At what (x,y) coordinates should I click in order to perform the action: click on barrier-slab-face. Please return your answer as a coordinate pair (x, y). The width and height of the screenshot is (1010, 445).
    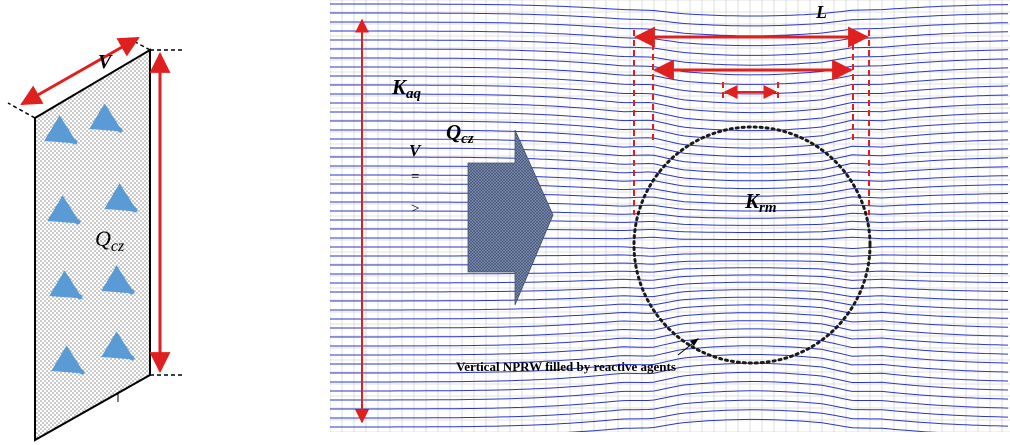
    Looking at the image, I should click on (92, 245).